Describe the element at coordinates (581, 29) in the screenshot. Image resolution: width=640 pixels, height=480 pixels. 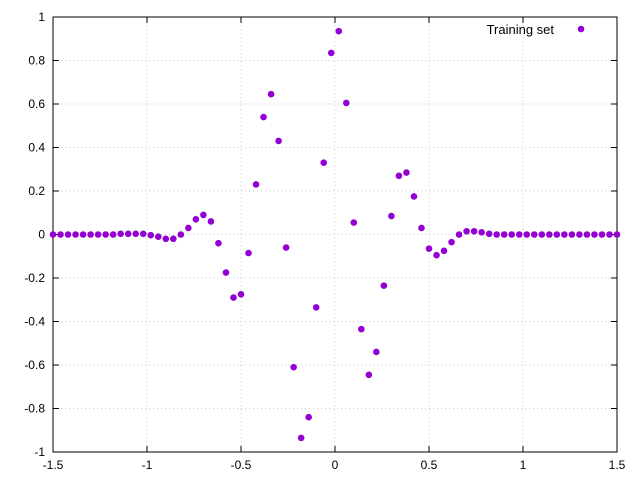
I see `legend-marker` at that location.